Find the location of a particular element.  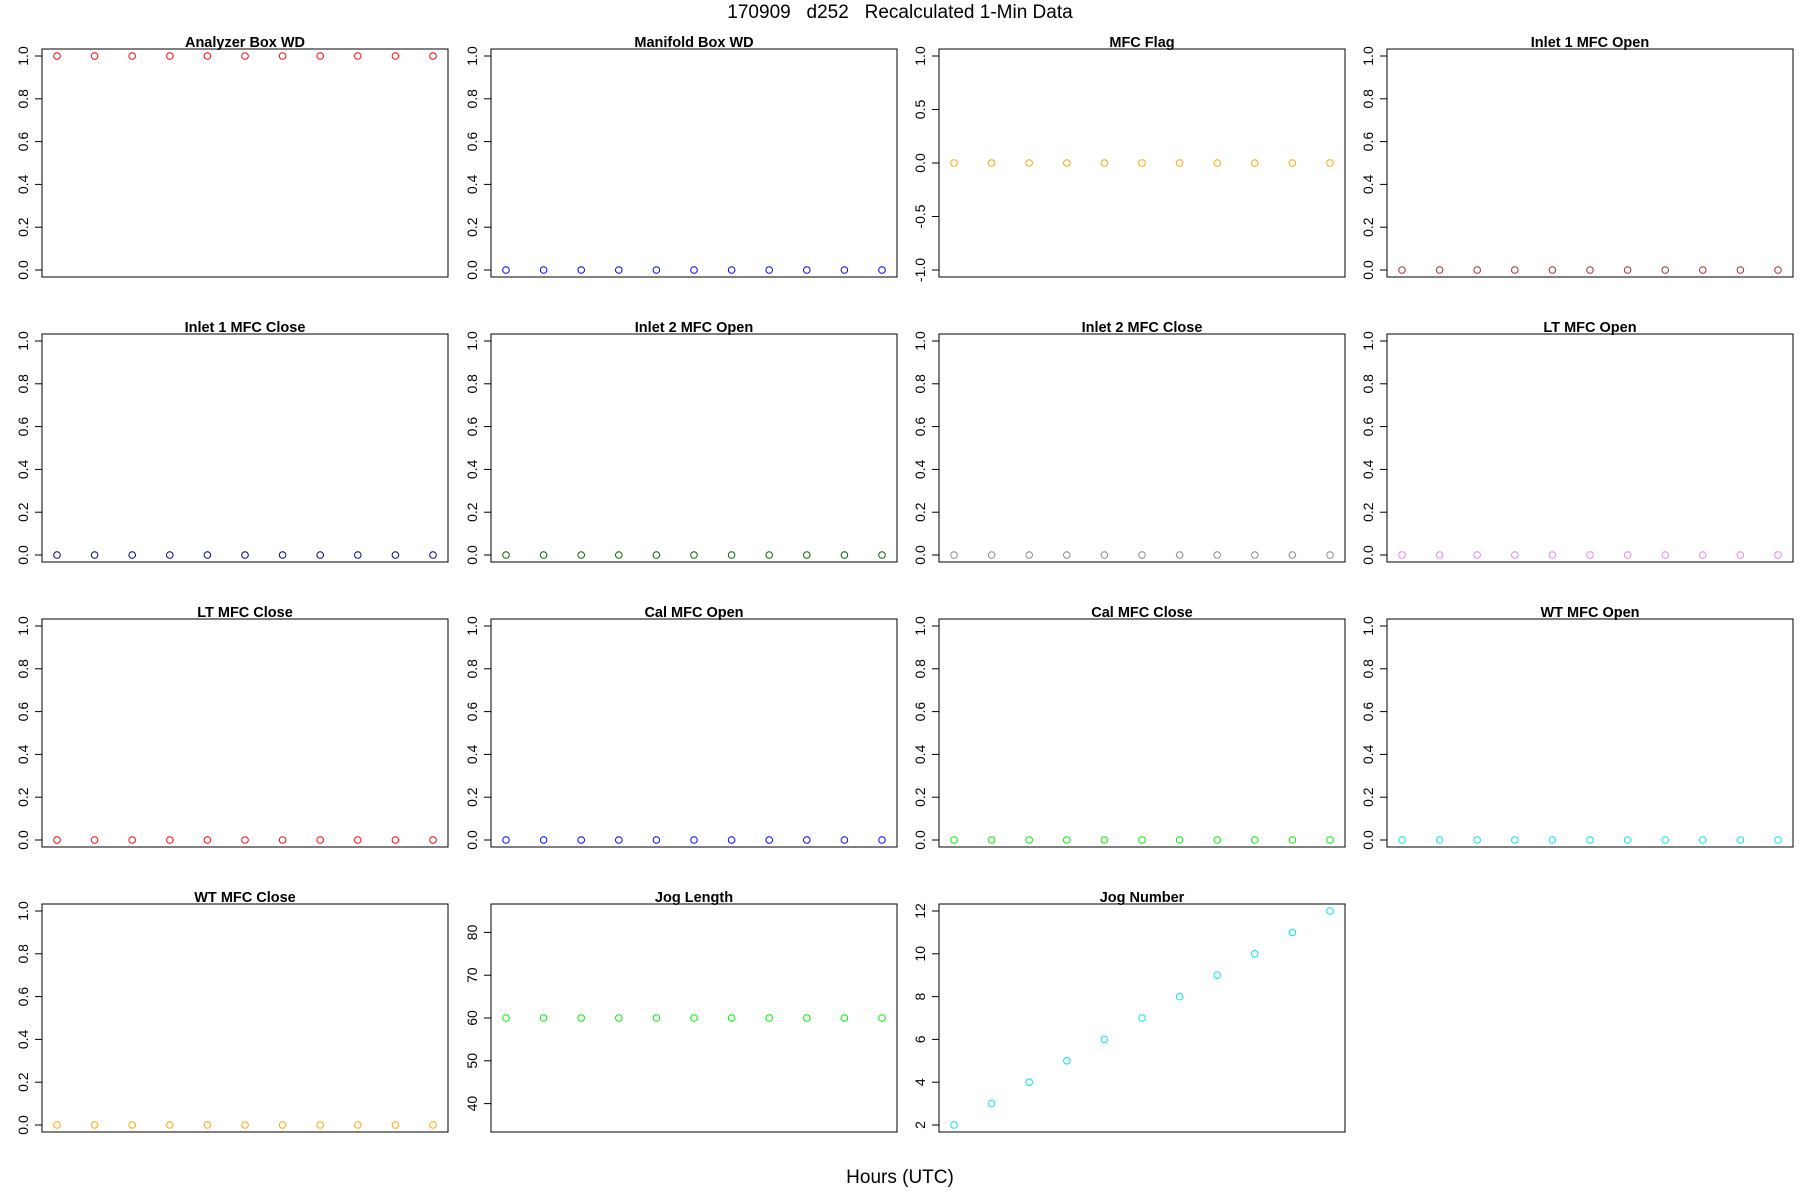

chart-panel: Cal MFC Open 0.0 0.2 0.4 0.6 0.8 1.0 is located at coordinates (681, 727).